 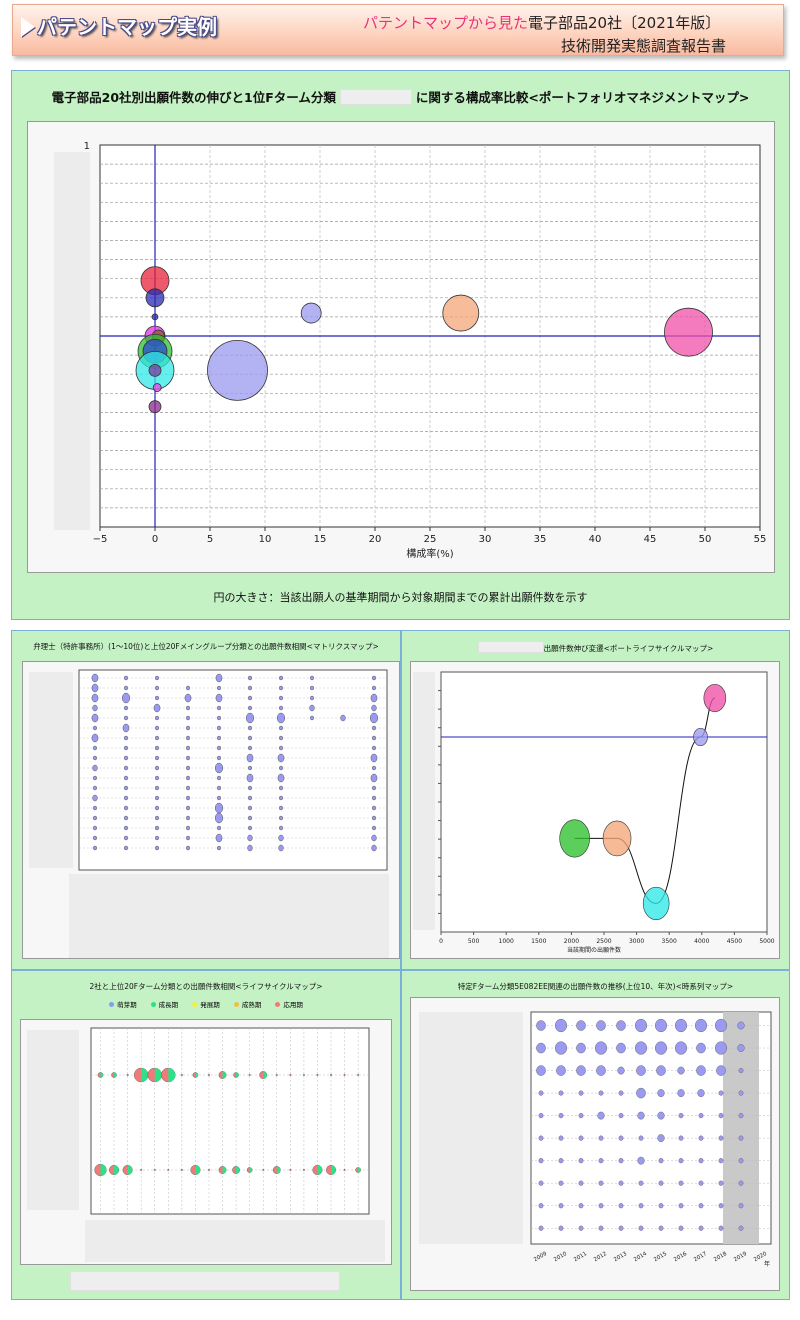 What do you see at coordinates (701, 1257) in the screenshot?
I see `x-tick-label: 2017` at bounding box center [701, 1257].